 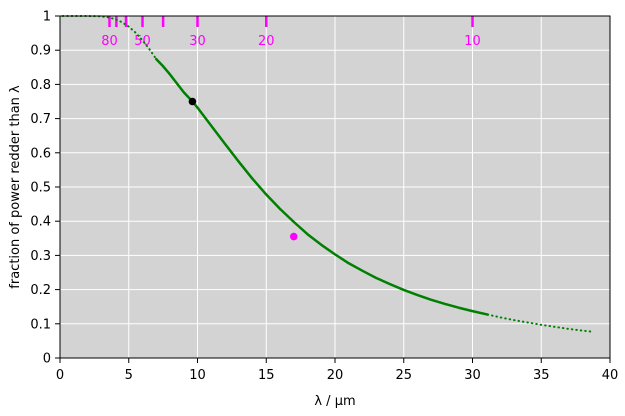 I want to click on x-tick-label: 5, so click(x=129, y=375).